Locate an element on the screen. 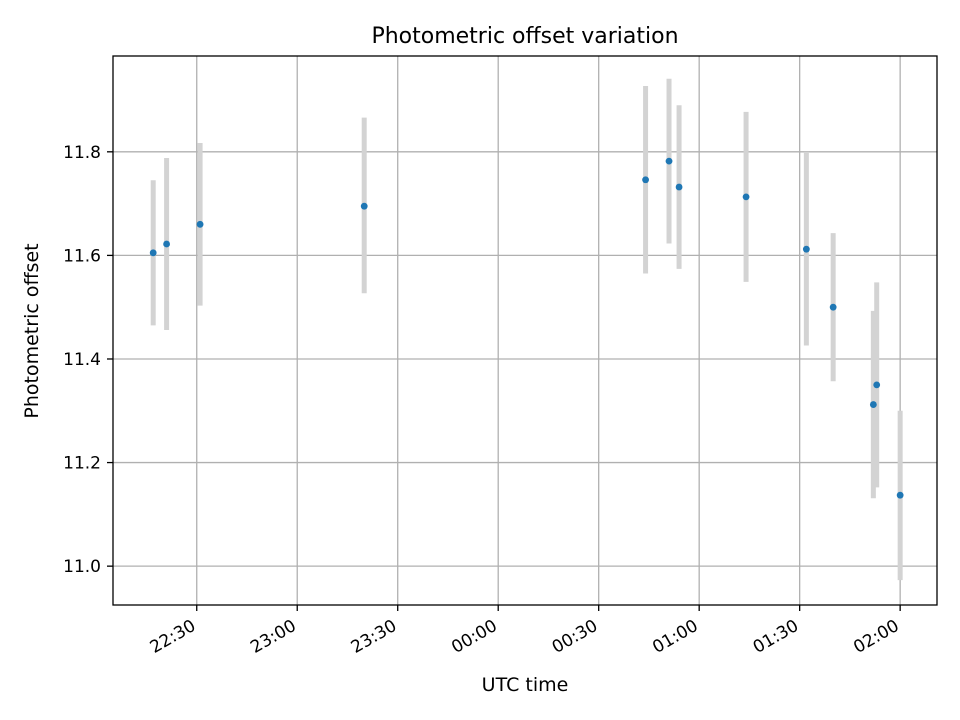  y-tick-label: 11.8 is located at coordinates (82, 153).